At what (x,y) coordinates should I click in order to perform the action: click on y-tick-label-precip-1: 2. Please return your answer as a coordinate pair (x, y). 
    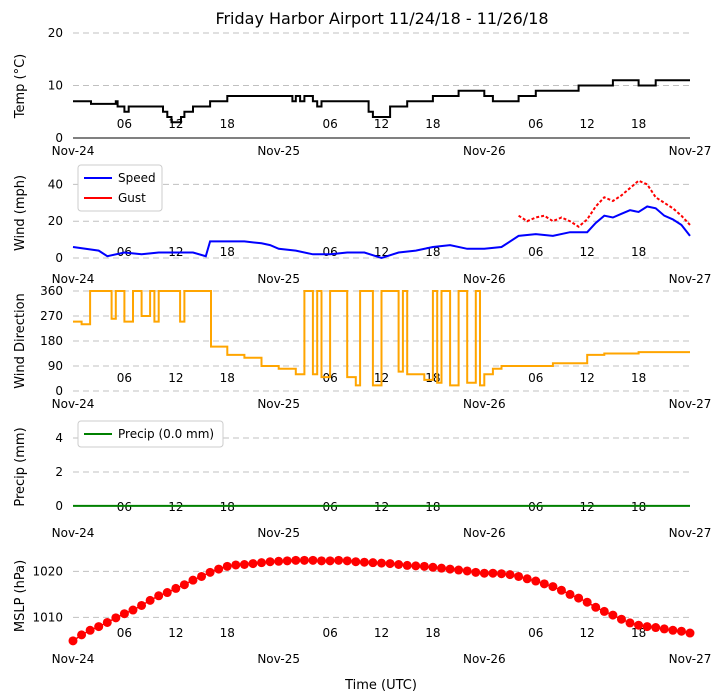
    Looking at the image, I should click on (59, 472).